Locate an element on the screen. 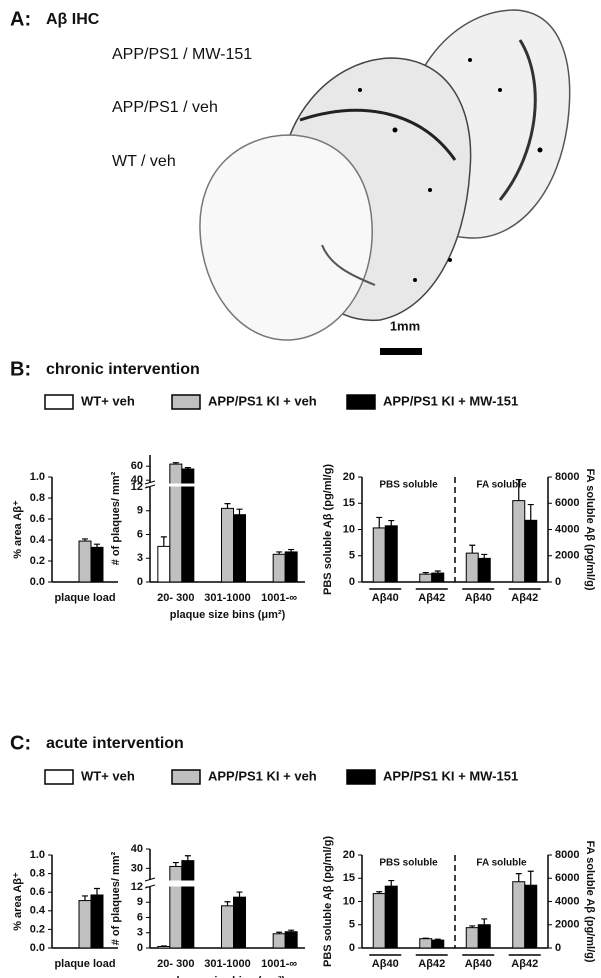 The image size is (601, 978). section-label: WT / veh is located at coordinates (144, 161).